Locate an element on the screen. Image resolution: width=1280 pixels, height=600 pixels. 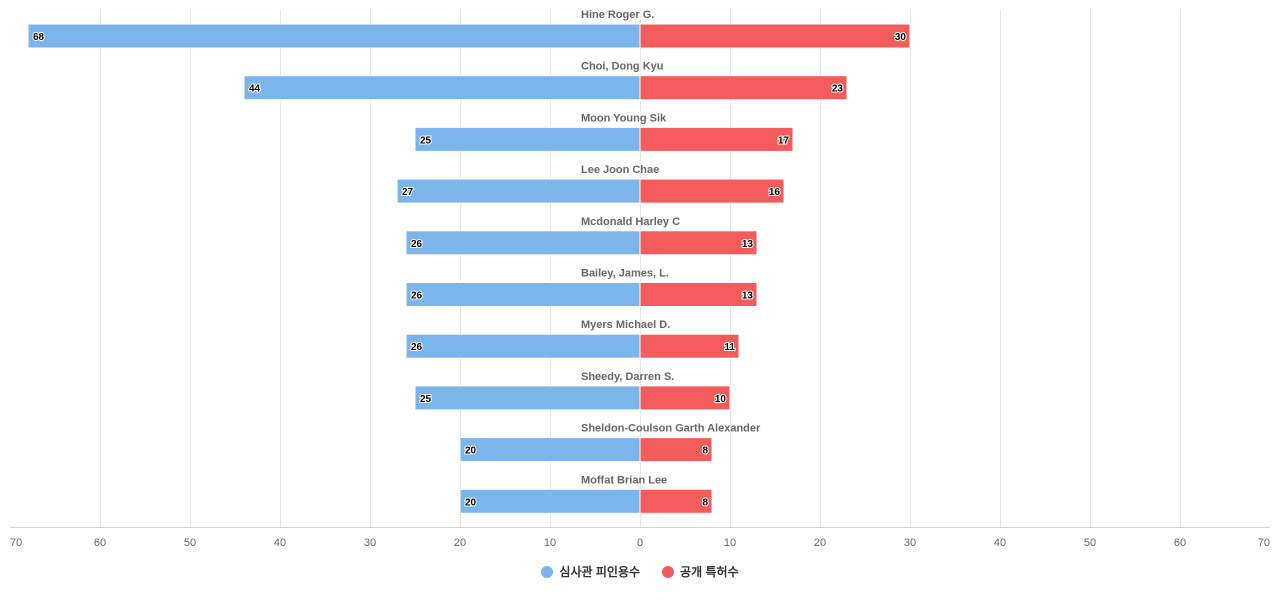
legend-item-patents: 공개 특허수 is located at coordinates (700, 571).